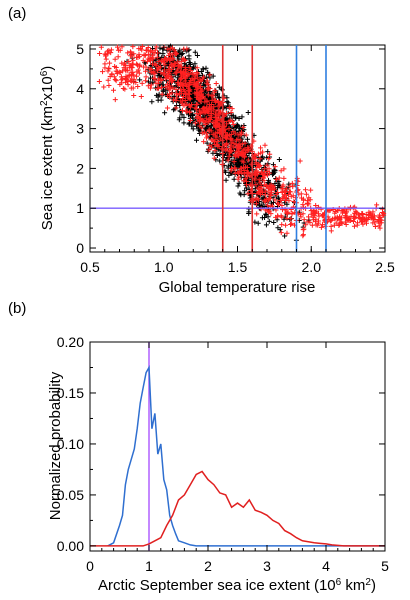  I want to click on y-tick-label: 0.05, so click(70, 495).